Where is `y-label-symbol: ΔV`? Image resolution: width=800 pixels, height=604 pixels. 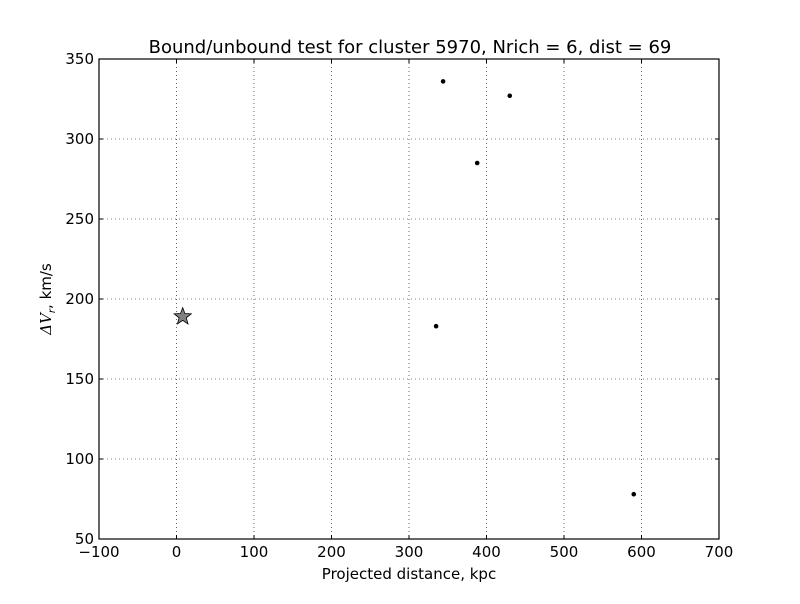
y-label-symbol: ΔV is located at coordinates (46, 323).